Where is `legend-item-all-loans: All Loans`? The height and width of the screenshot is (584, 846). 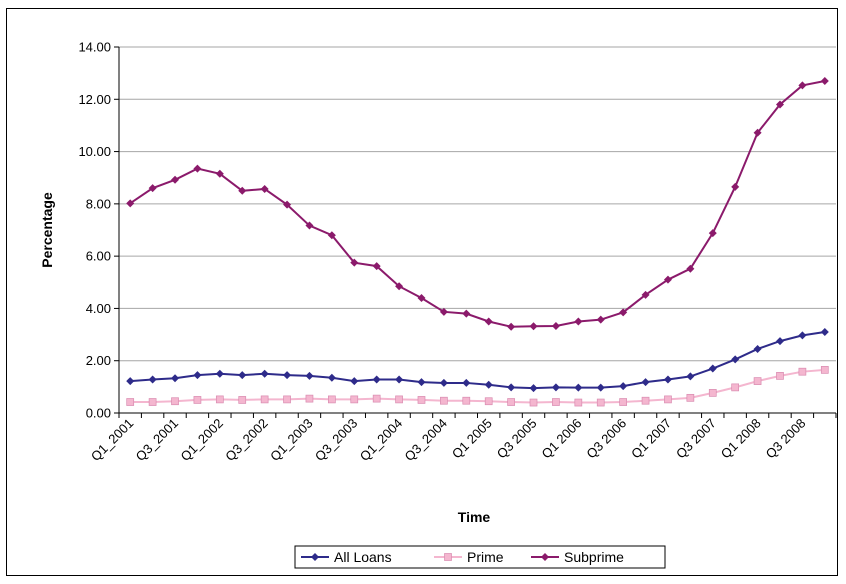
legend-item-all-loans: All Loans is located at coordinates (346, 557).